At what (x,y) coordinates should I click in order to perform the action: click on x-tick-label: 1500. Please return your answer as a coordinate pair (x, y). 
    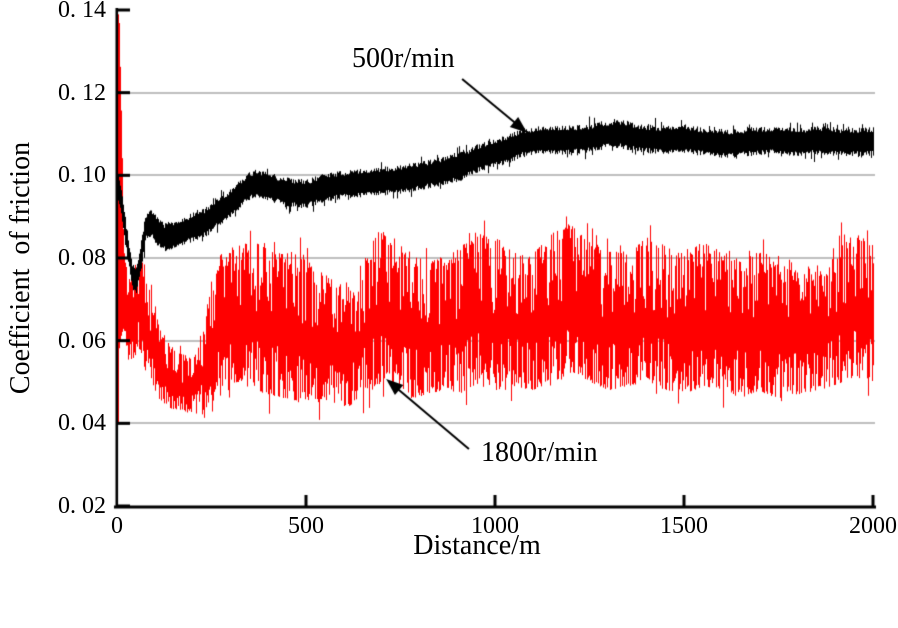
    Looking at the image, I should click on (684, 526).